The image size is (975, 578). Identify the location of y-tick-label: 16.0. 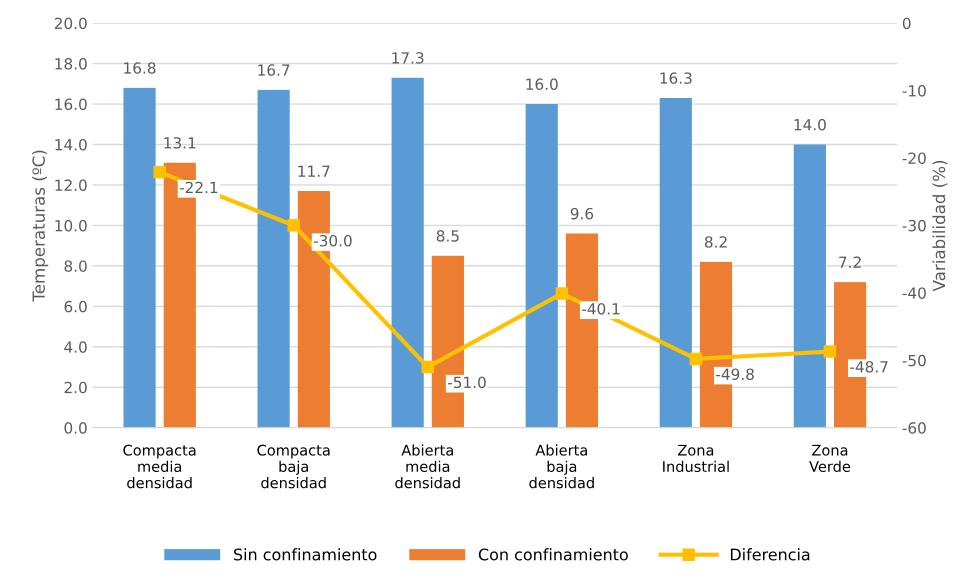
(71, 104).